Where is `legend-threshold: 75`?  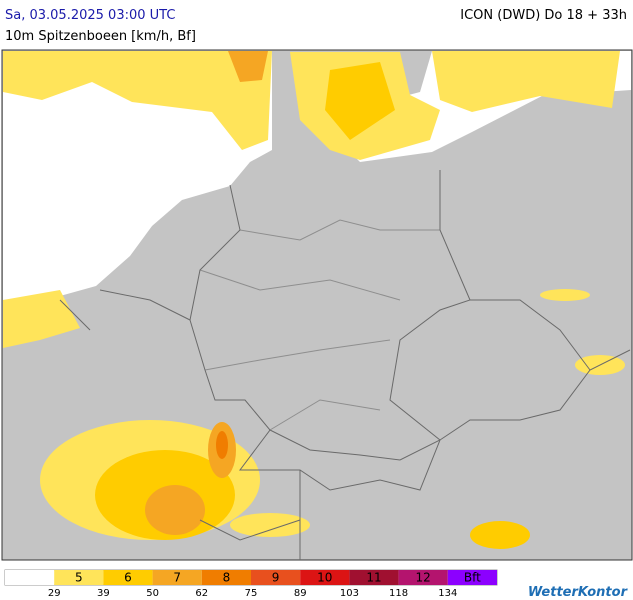
legend-threshold: 75 is located at coordinates (251, 593).